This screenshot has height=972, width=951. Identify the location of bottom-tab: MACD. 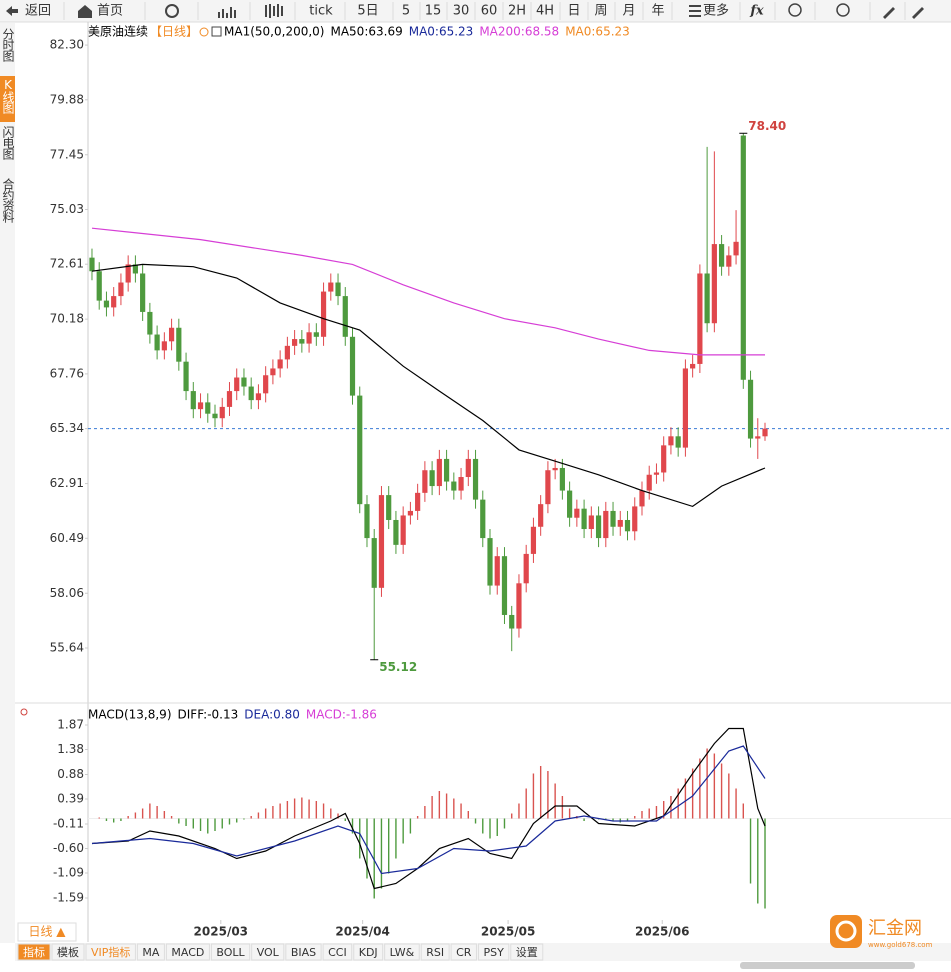
(187, 952).